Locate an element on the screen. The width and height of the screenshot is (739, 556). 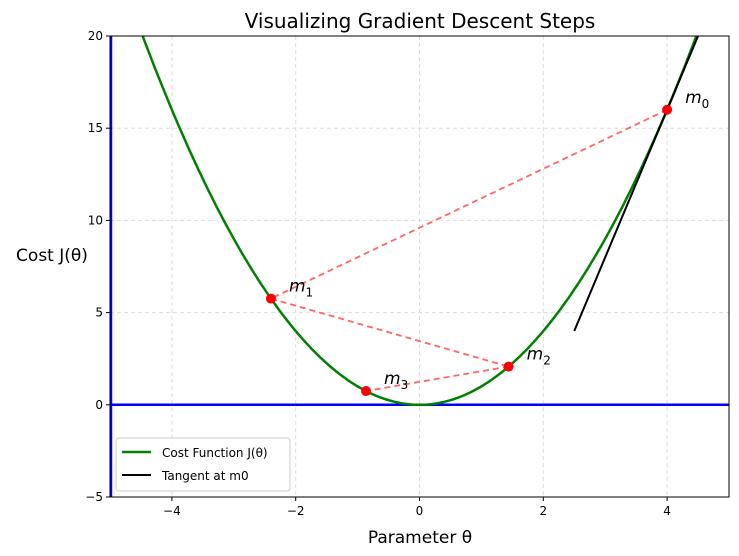
chart-title: Visualizing Gradient Descent Steps is located at coordinates (420, 21).